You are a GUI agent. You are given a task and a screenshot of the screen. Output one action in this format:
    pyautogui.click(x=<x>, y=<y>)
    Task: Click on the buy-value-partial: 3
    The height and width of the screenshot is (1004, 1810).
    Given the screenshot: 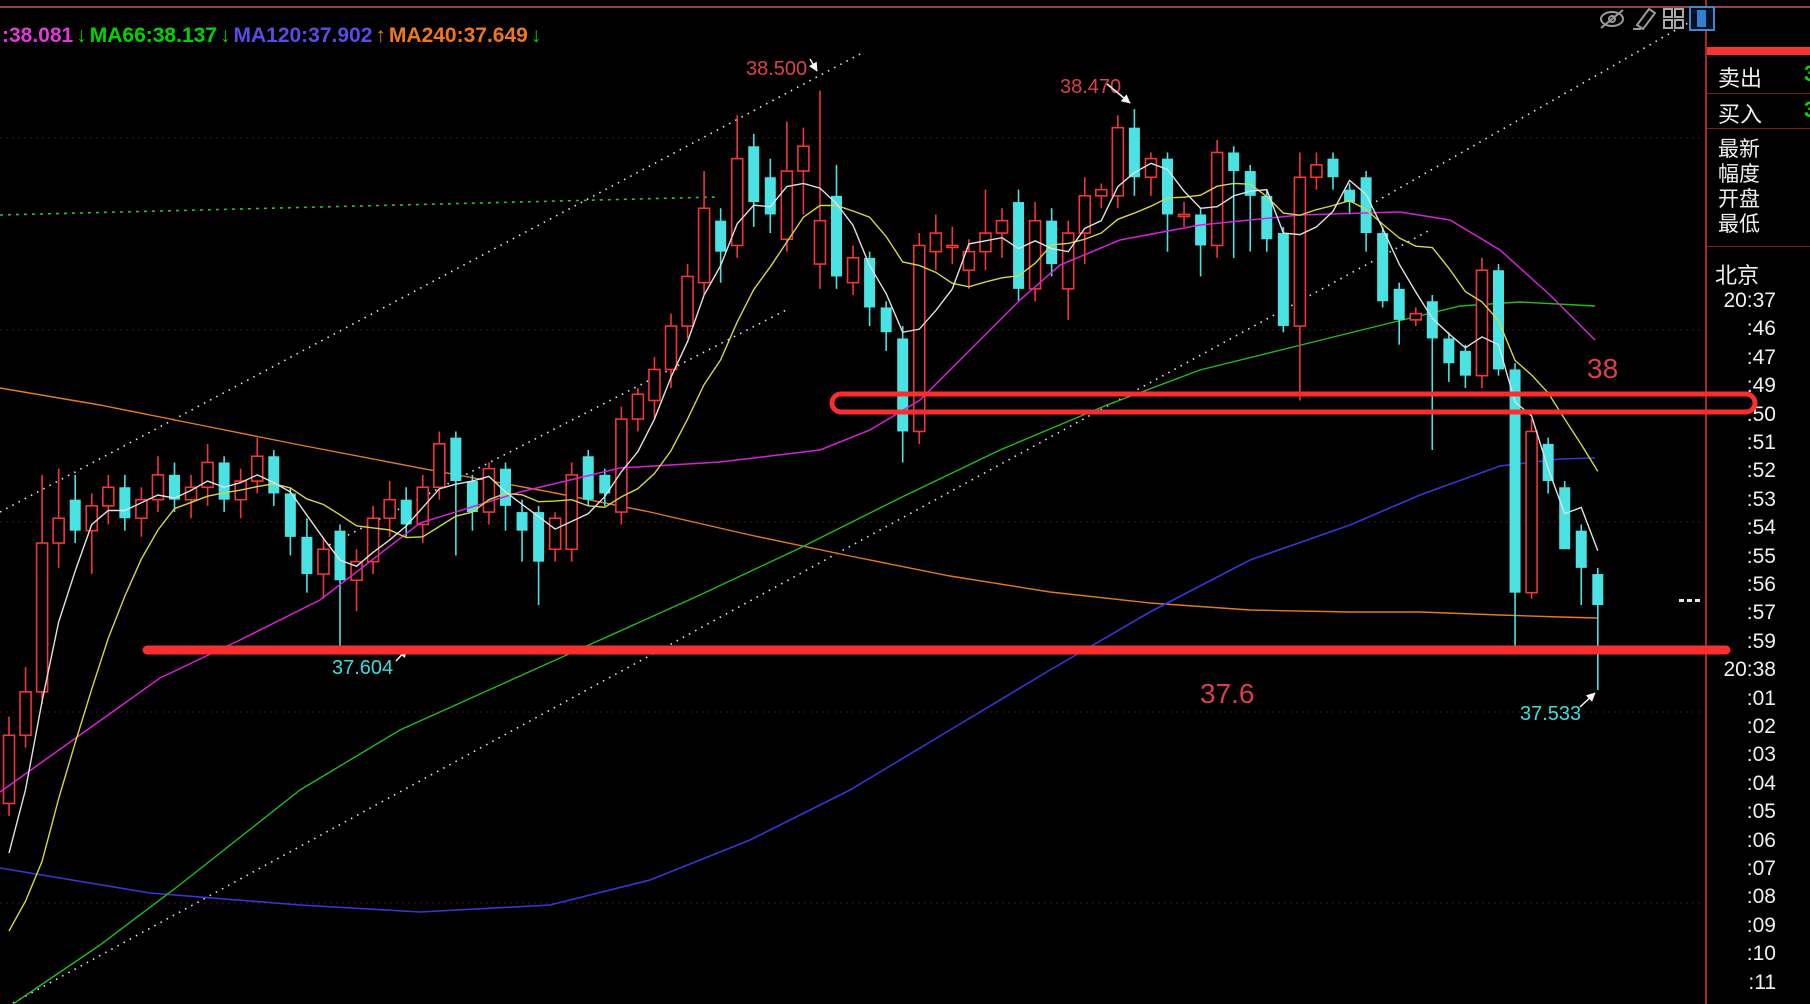 What is the action you would take?
    pyautogui.click(x=1807, y=110)
    